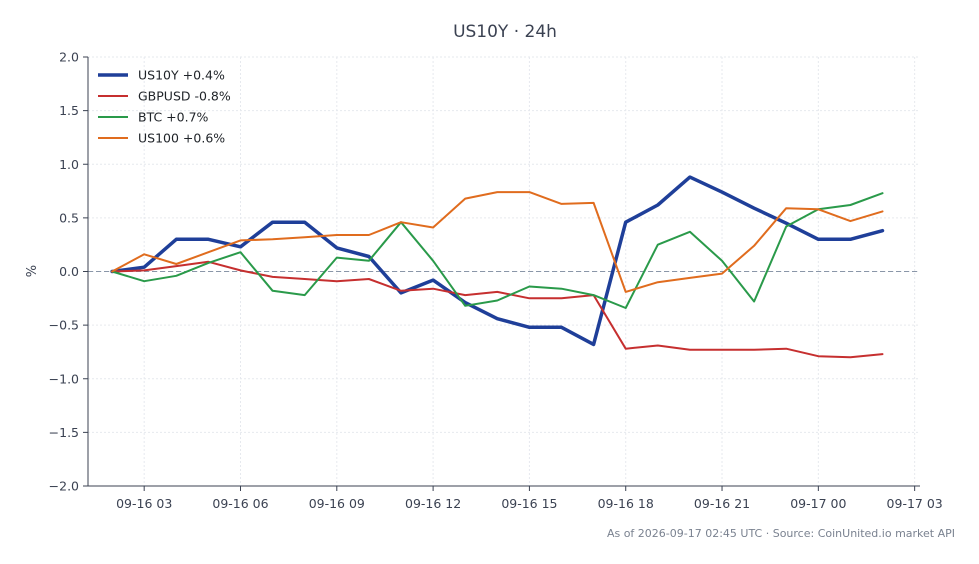 Image resolution: width=979 pixels, height=564 pixels. I want to click on y-tick-label: 0.0, so click(69, 271).